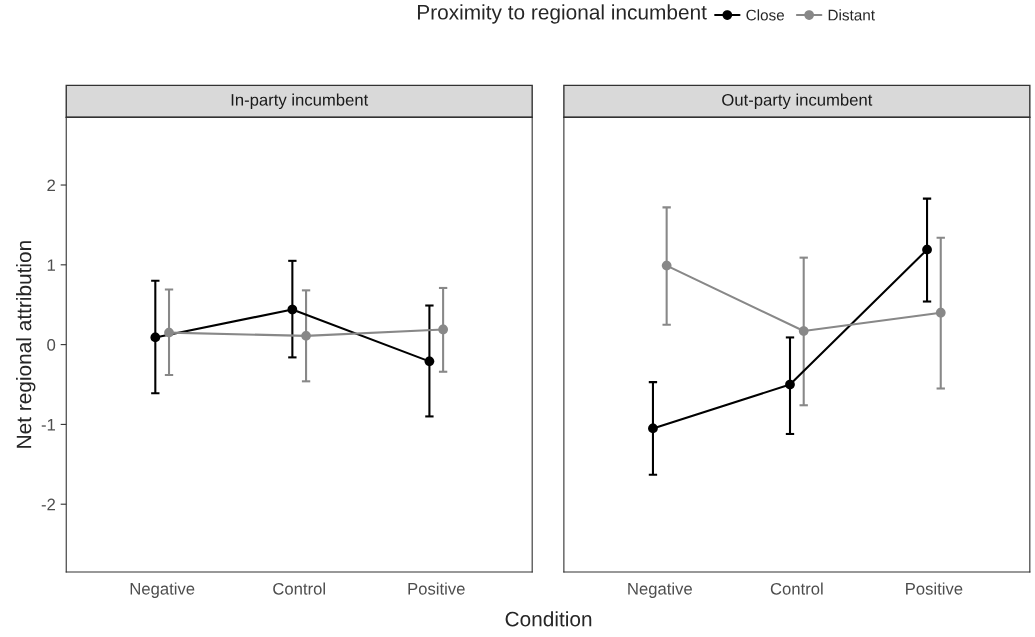 The height and width of the screenshot is (637, 1035). What do you see at coordinates (26, 344) in the screenshot?
I see `y-axis-title: Net regional attribution` at bounding box center [26, 344].